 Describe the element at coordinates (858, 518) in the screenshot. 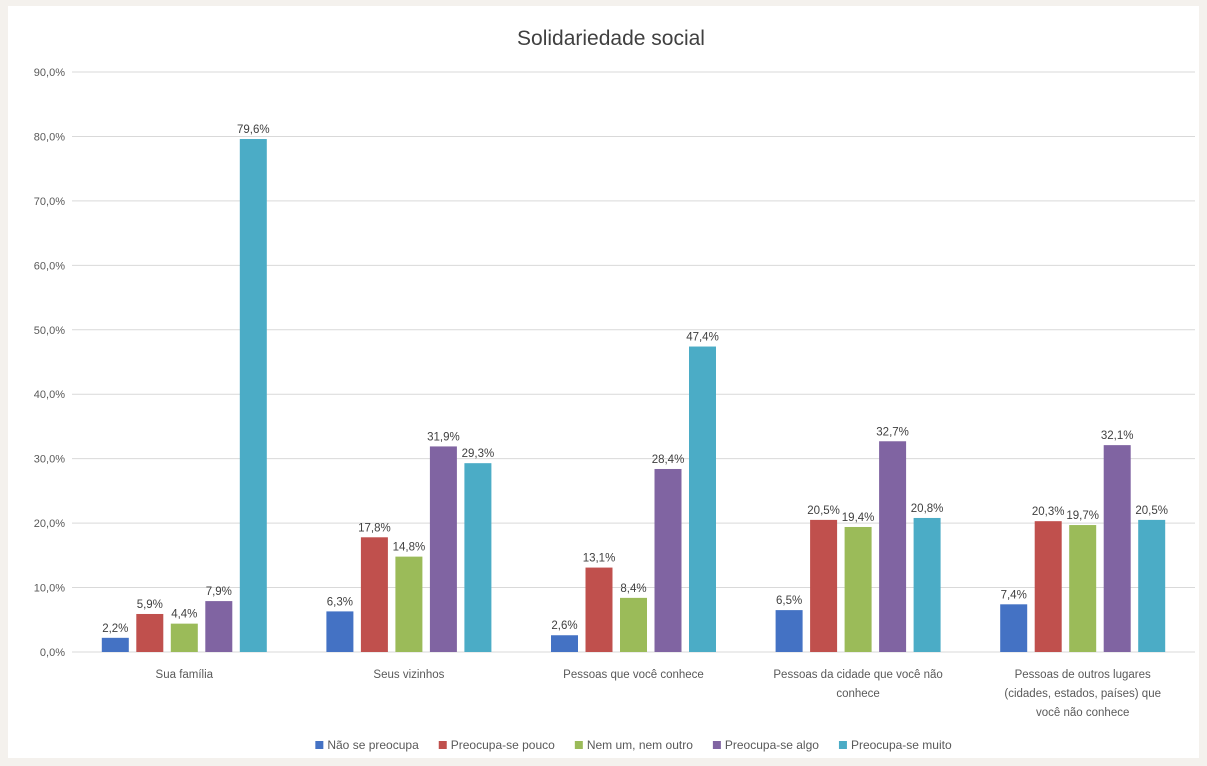

I see `data-label: 19,4%` at that location.